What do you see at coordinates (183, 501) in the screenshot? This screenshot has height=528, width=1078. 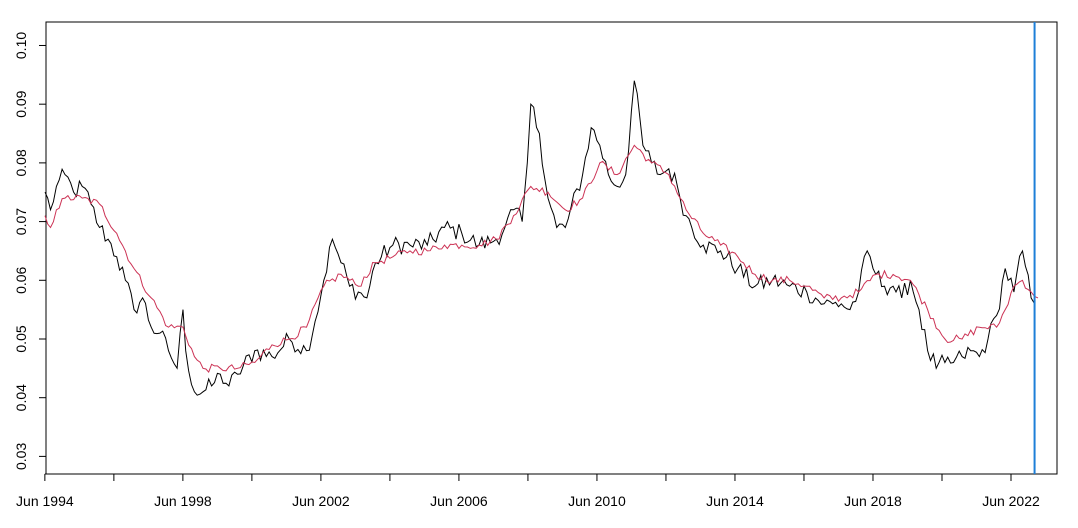 I see `x-tick-label: Jun 1998` at bounding box center [183, 501].